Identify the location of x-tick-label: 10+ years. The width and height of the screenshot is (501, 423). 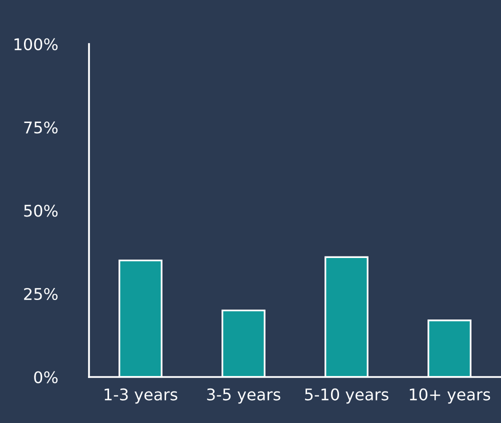
(450, 396).